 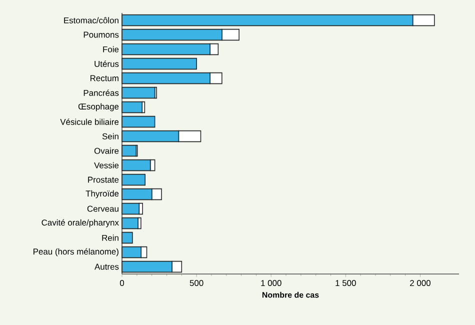 What do you see at coordinates (122, 283) in the screenshot?
I see `x-tick-label: 0` at bounding box center [122, 283].